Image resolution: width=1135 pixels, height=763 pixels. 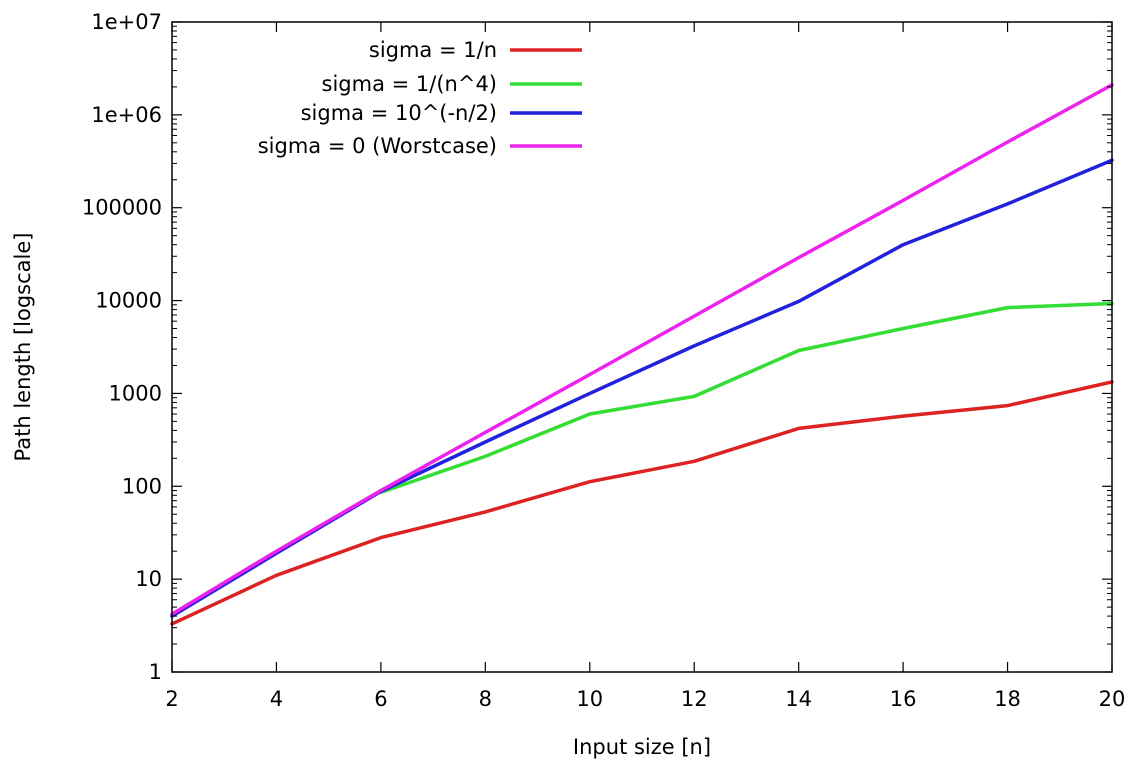 I want to click on legend-label: sigma = 1/n, so click(x=433, y=50).